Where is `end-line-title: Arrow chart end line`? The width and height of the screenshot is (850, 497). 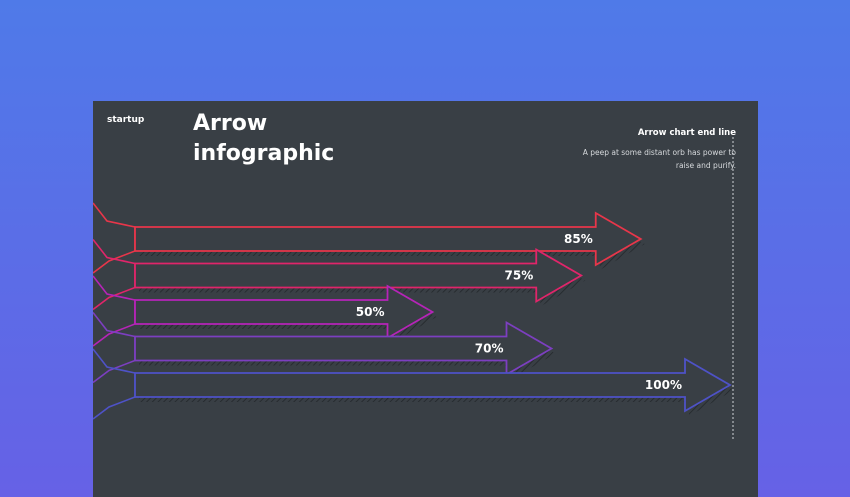
end-line-title: Arrow chart end line is located at coordinates (686, 133).